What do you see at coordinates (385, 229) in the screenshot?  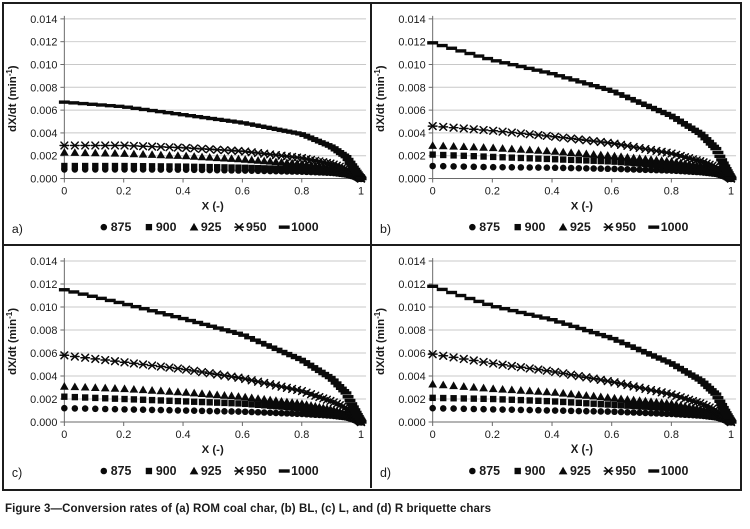 I see `panel-letter: b)` at bounding box center [385, 229].